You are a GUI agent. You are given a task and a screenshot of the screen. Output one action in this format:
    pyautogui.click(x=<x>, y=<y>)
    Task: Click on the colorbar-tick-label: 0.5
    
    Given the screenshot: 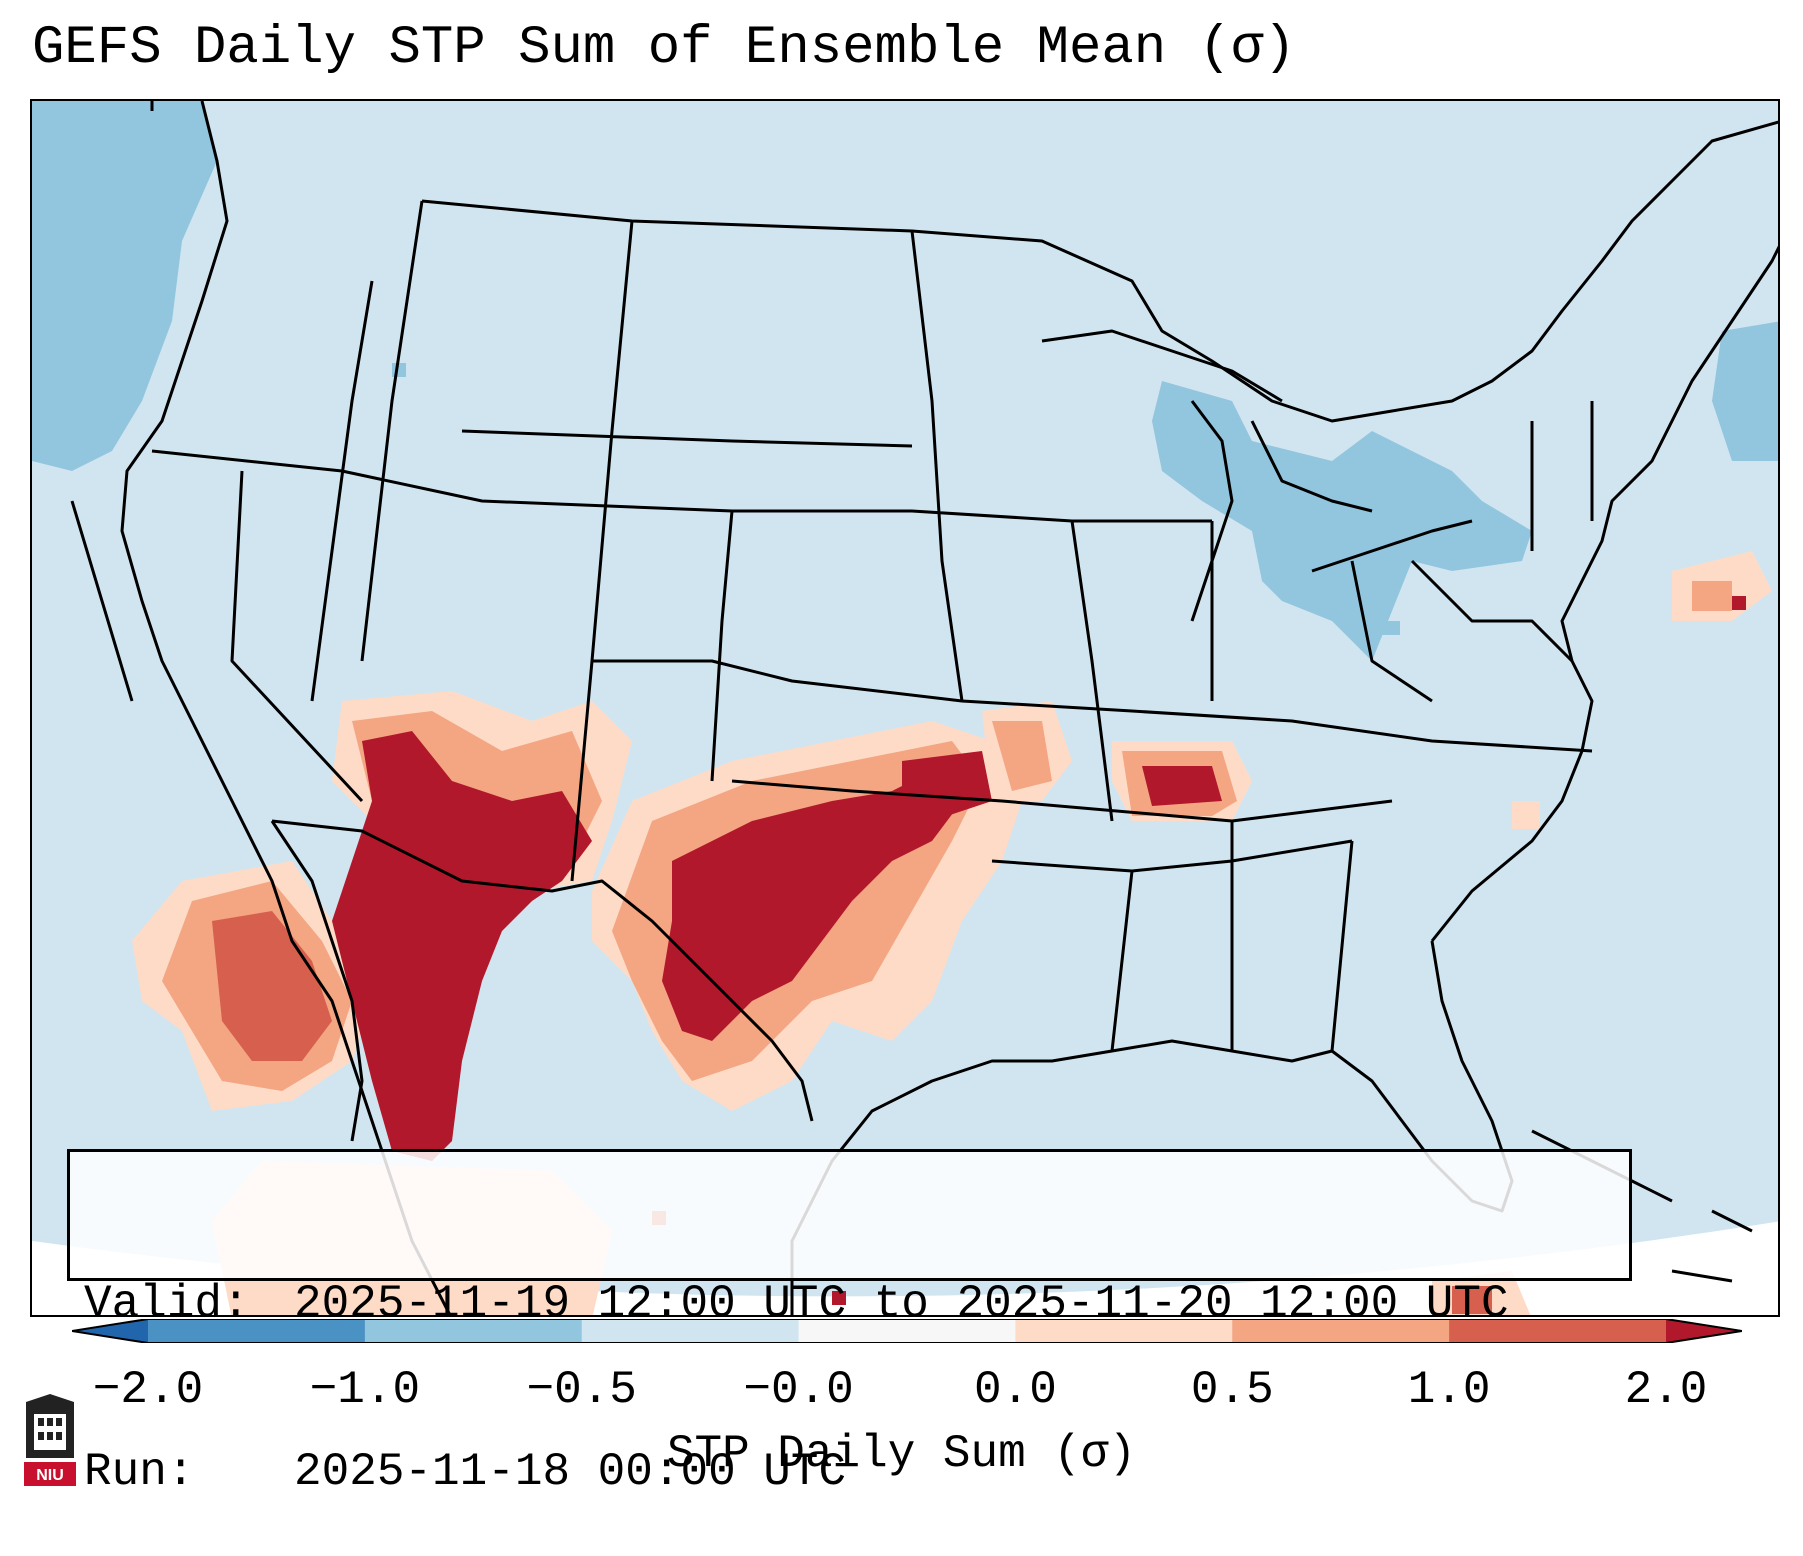 What is the action you would take?
    pyautogui.click(x=1232, y=1390)
    